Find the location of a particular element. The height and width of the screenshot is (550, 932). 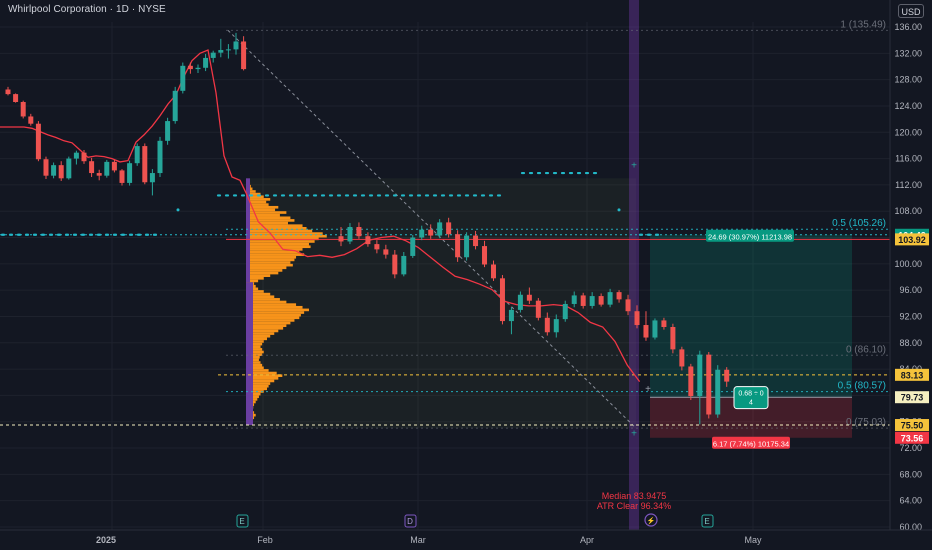

price-label: 79.73 is located at coordinates (912, 398).